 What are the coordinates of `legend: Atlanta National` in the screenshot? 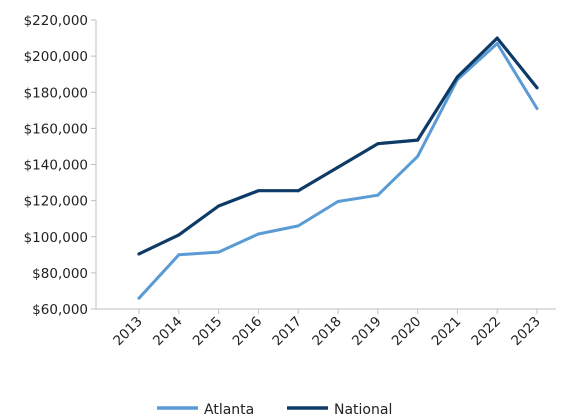 It's located at (274, 410).